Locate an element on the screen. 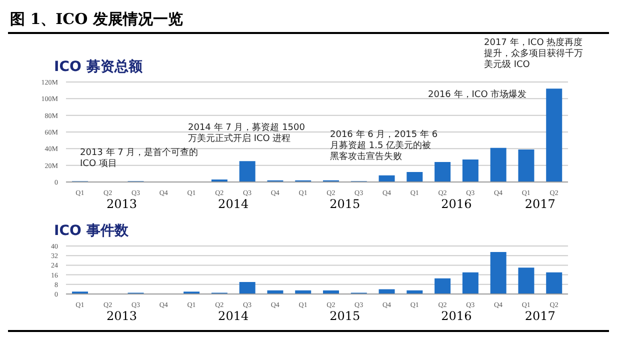 This screenshot has width=617, height=341. chart-title: 图 1、ICO 发展情况一览 is located at coordinates (96, 19).